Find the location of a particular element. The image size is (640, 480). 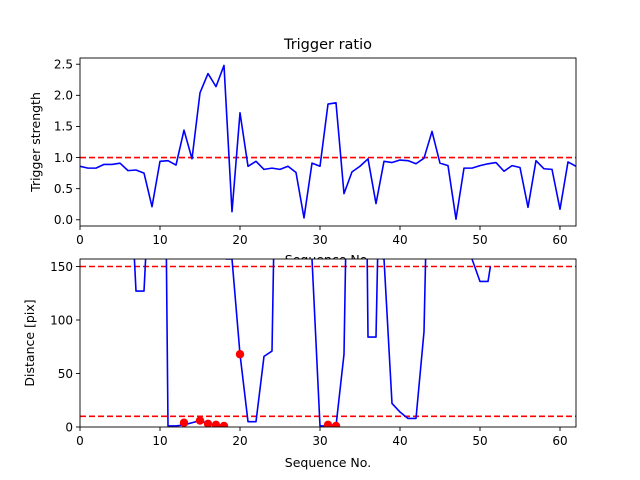

y-tick-label: 2.0 is located at coordinates (63, 96).